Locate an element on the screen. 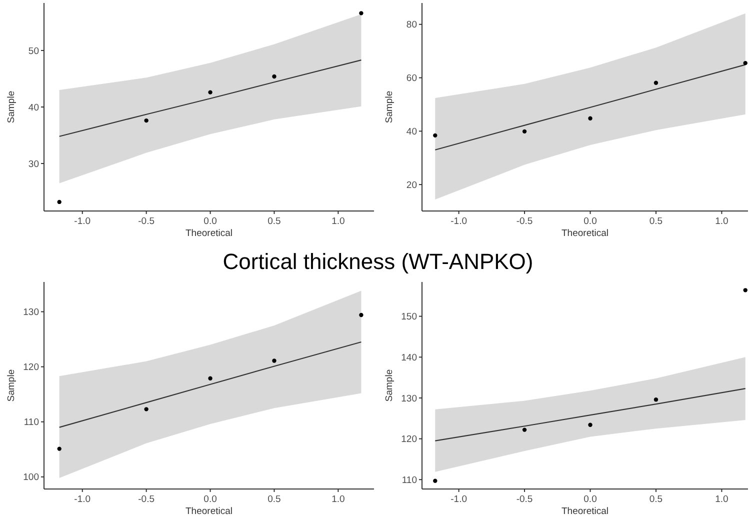 The width and height of the screenshot is (756, 523). y-tick-label: 80 is located at coordinates (411, 25).